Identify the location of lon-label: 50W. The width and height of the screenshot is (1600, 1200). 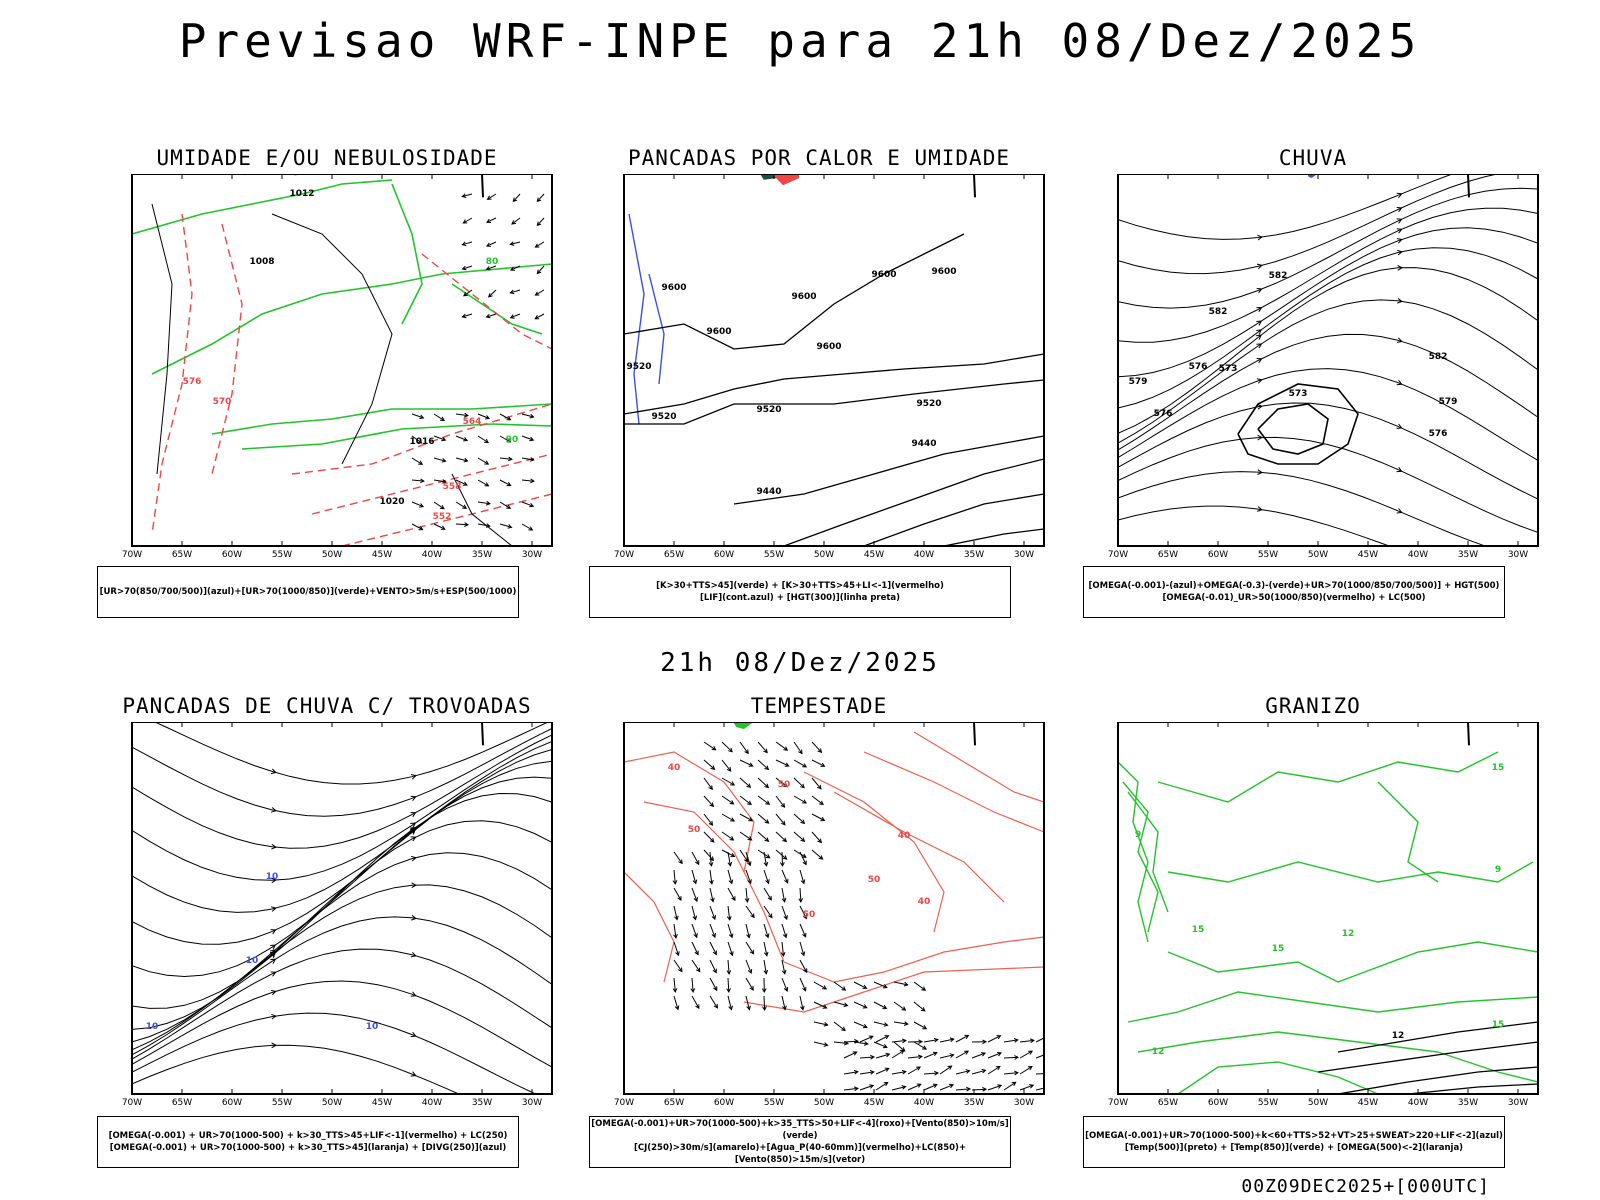
(824, 1103).